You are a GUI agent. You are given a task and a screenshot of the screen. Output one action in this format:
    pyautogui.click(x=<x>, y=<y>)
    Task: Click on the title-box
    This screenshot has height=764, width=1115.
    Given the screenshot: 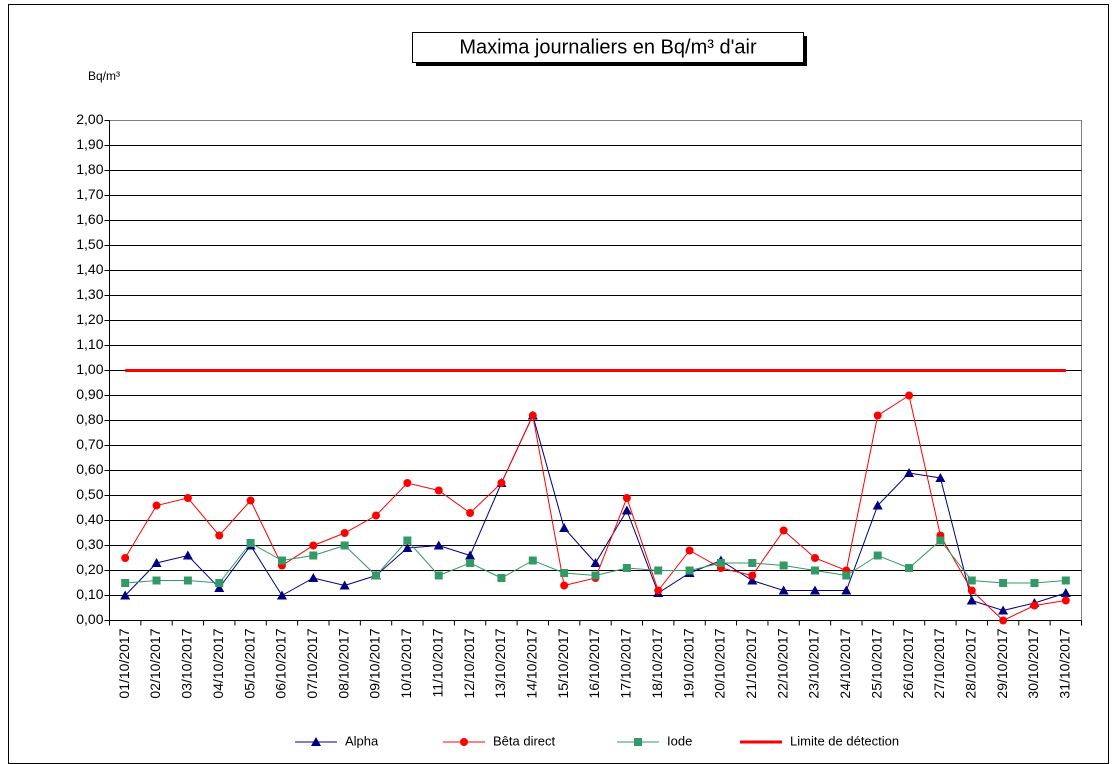 What is the action you would take?
    pyautogui.click(x=608, y=47)
    